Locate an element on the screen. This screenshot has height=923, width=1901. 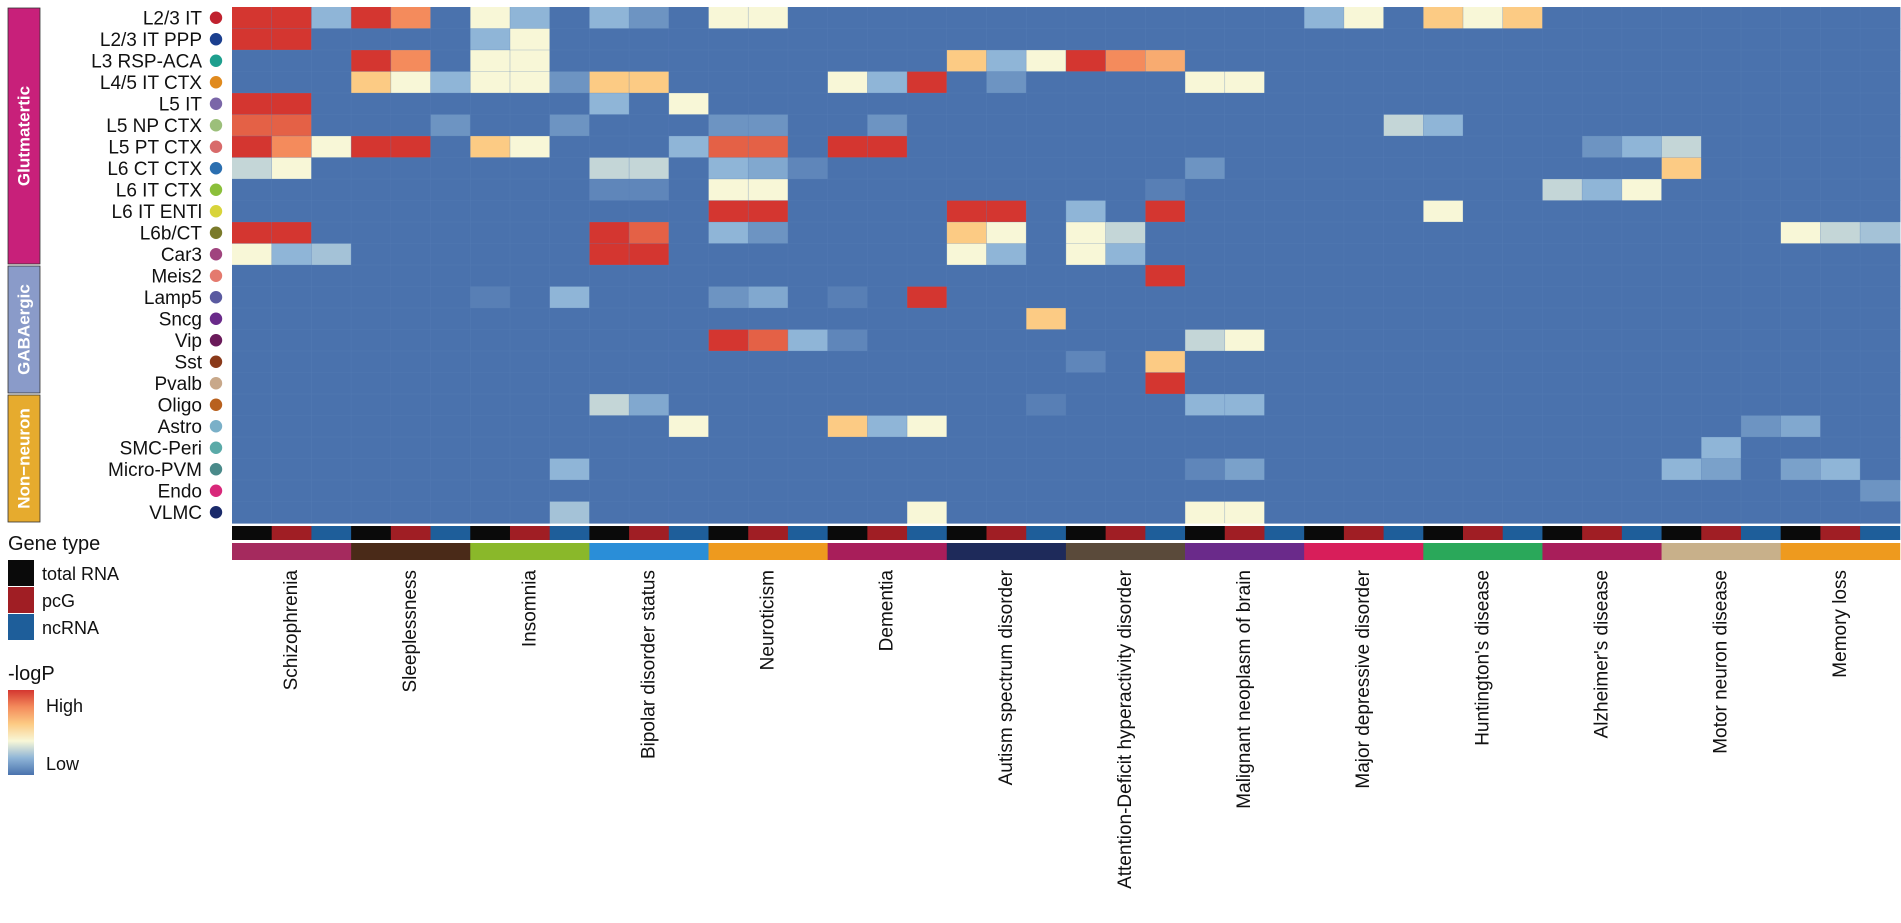
row-group-bars: Glutmatertic GABAergic Non−neuron is located at coordinates (24, 265).